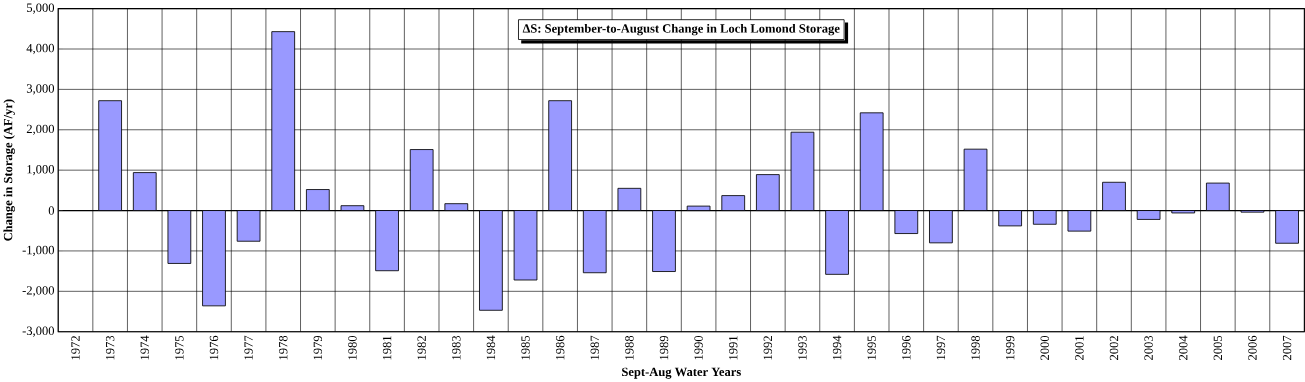  Describe the element at coordinates (75, 348) in the screenshot. I see `x-tick-label: 1972` at that location.